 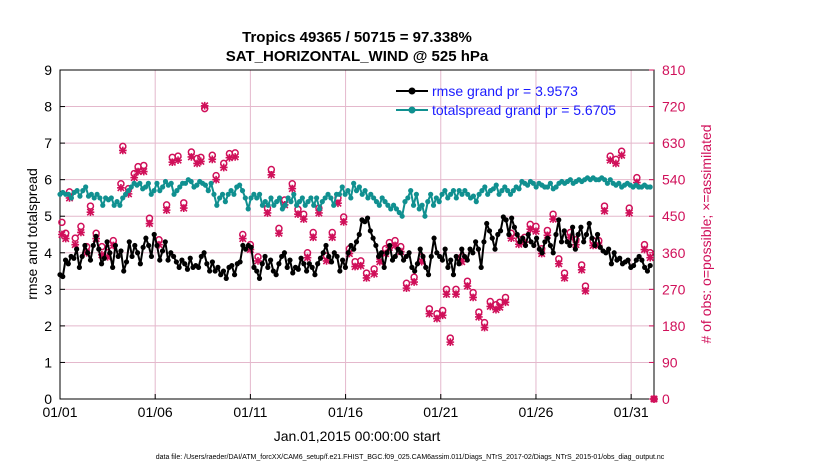 I want to click on legend-spread-label: totalspread grand pr = 5.6705, so click(x=524, y=110).